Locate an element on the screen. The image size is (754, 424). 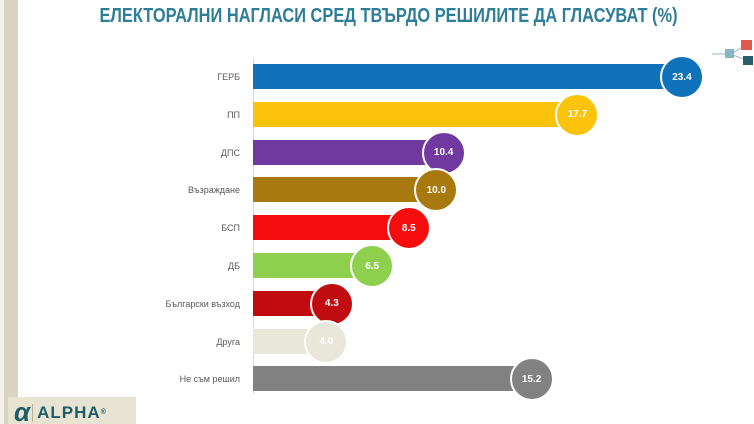
value-badge: 4.3 is located at coordinates (331, 303).